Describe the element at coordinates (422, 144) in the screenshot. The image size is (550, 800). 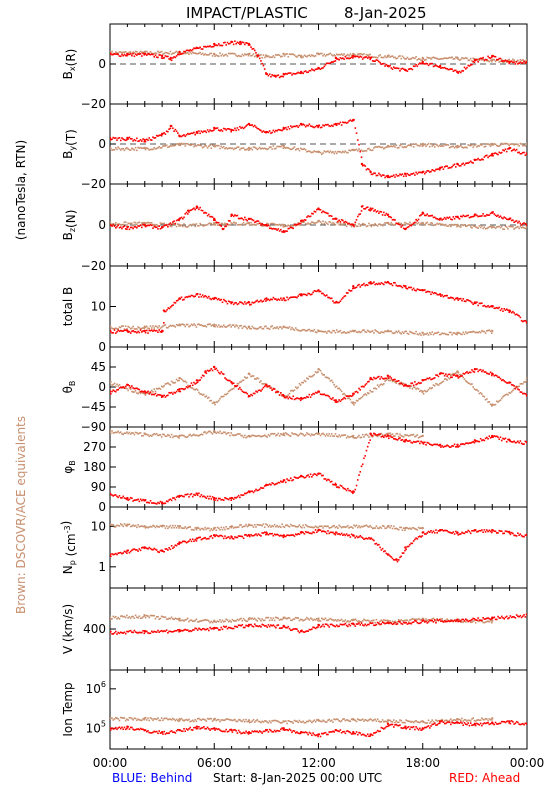
I see `data-point` at that location.